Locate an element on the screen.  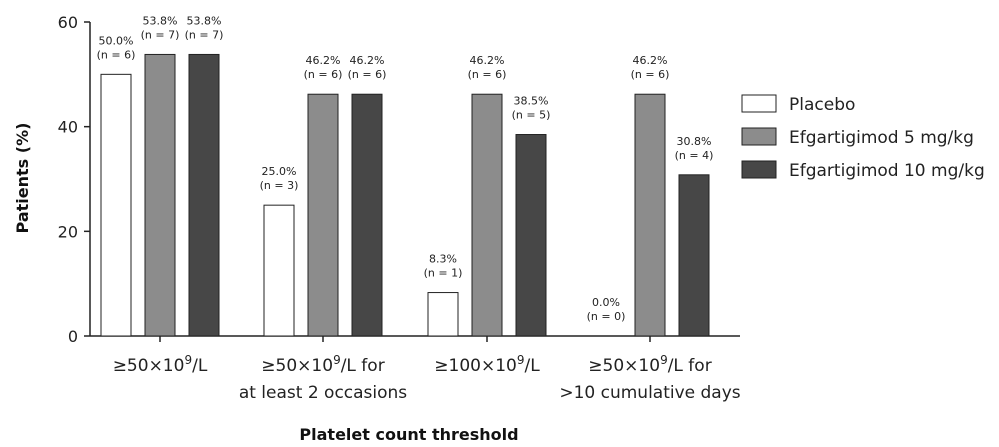
data-label-n: (n = 1) is located at coordinates (443, 273).